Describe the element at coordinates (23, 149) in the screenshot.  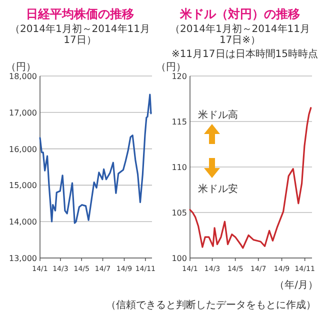
I see `y-tick-label: 16,000` at that location.